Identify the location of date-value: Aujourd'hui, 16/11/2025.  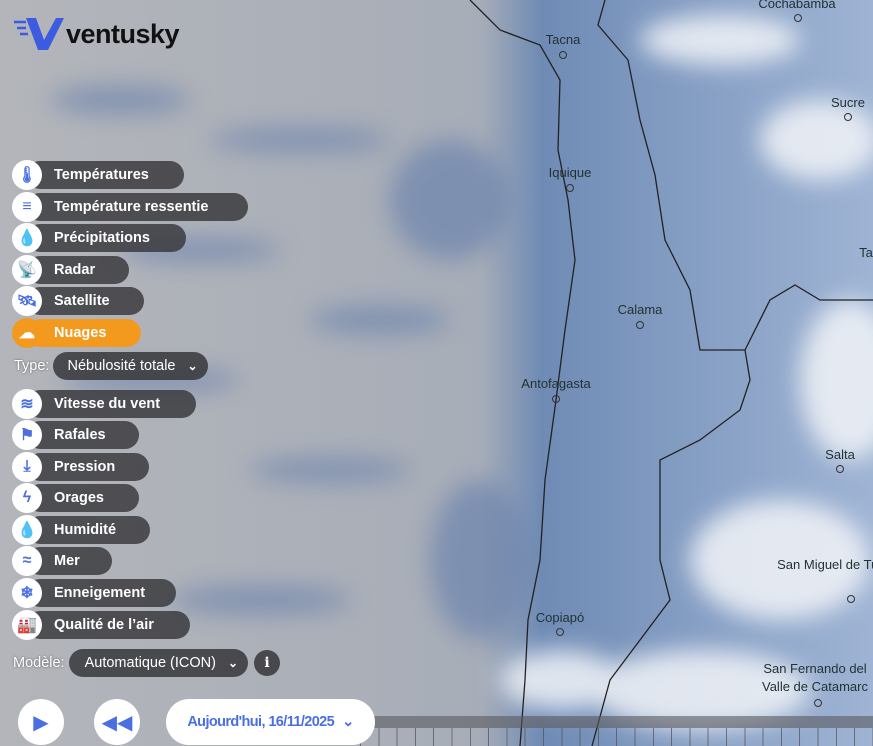
(261, 722).